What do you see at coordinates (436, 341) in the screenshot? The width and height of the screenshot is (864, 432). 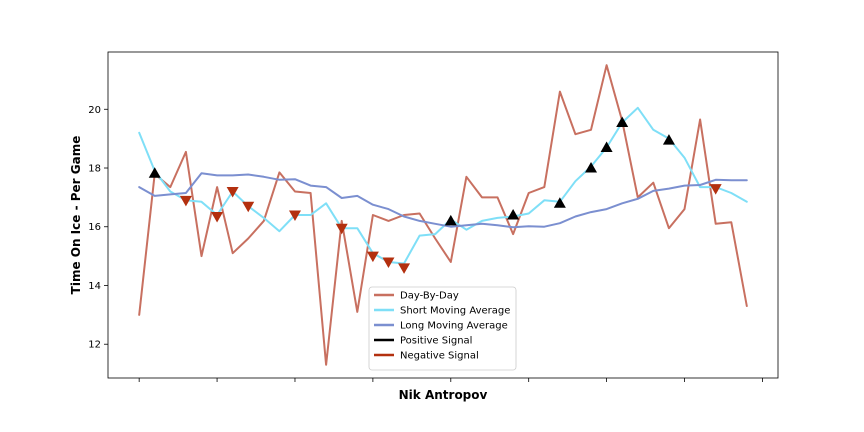 I see `legend-entry-label: Positive Signal` at bounding box center [436, 341].